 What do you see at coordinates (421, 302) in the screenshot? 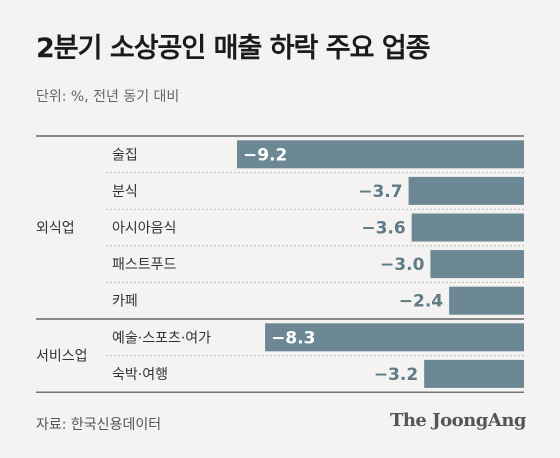
I see `value-label: −2.4` at bounding box center [421, 302].